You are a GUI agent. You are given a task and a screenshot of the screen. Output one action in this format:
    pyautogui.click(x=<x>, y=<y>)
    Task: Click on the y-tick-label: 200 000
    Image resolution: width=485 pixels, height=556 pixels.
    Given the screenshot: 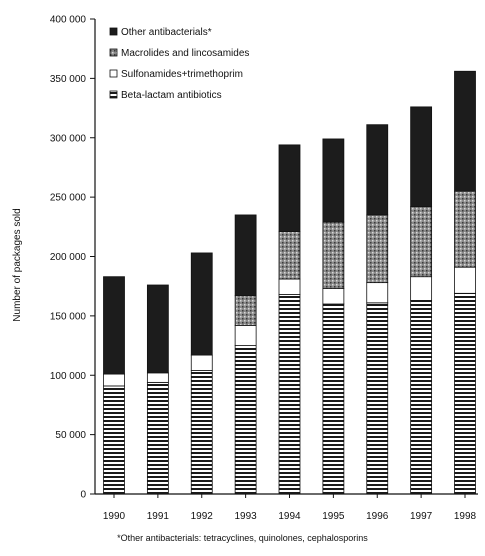 What is the action you would take?
    pyautogui.click(x=68, y=257)
    